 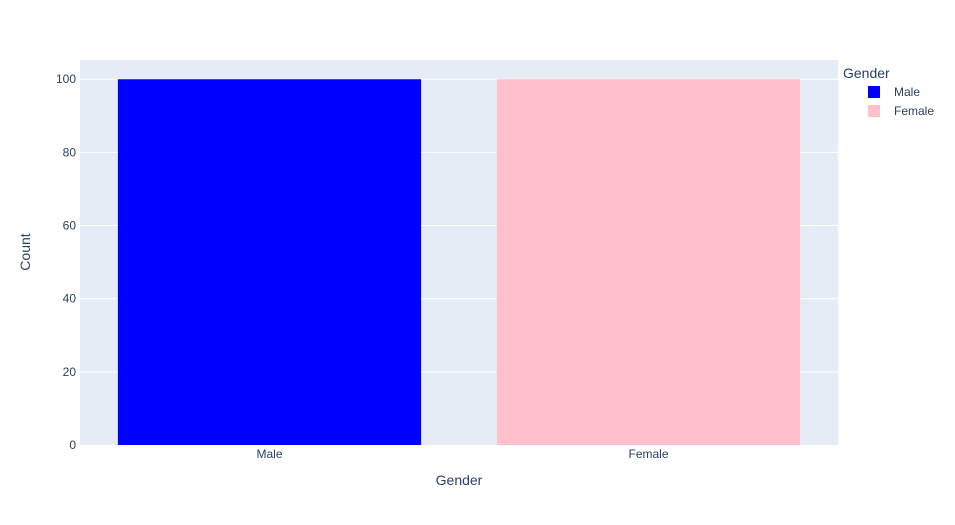 I want to click on x-tick-label: Female, so click(x=648, y=454).